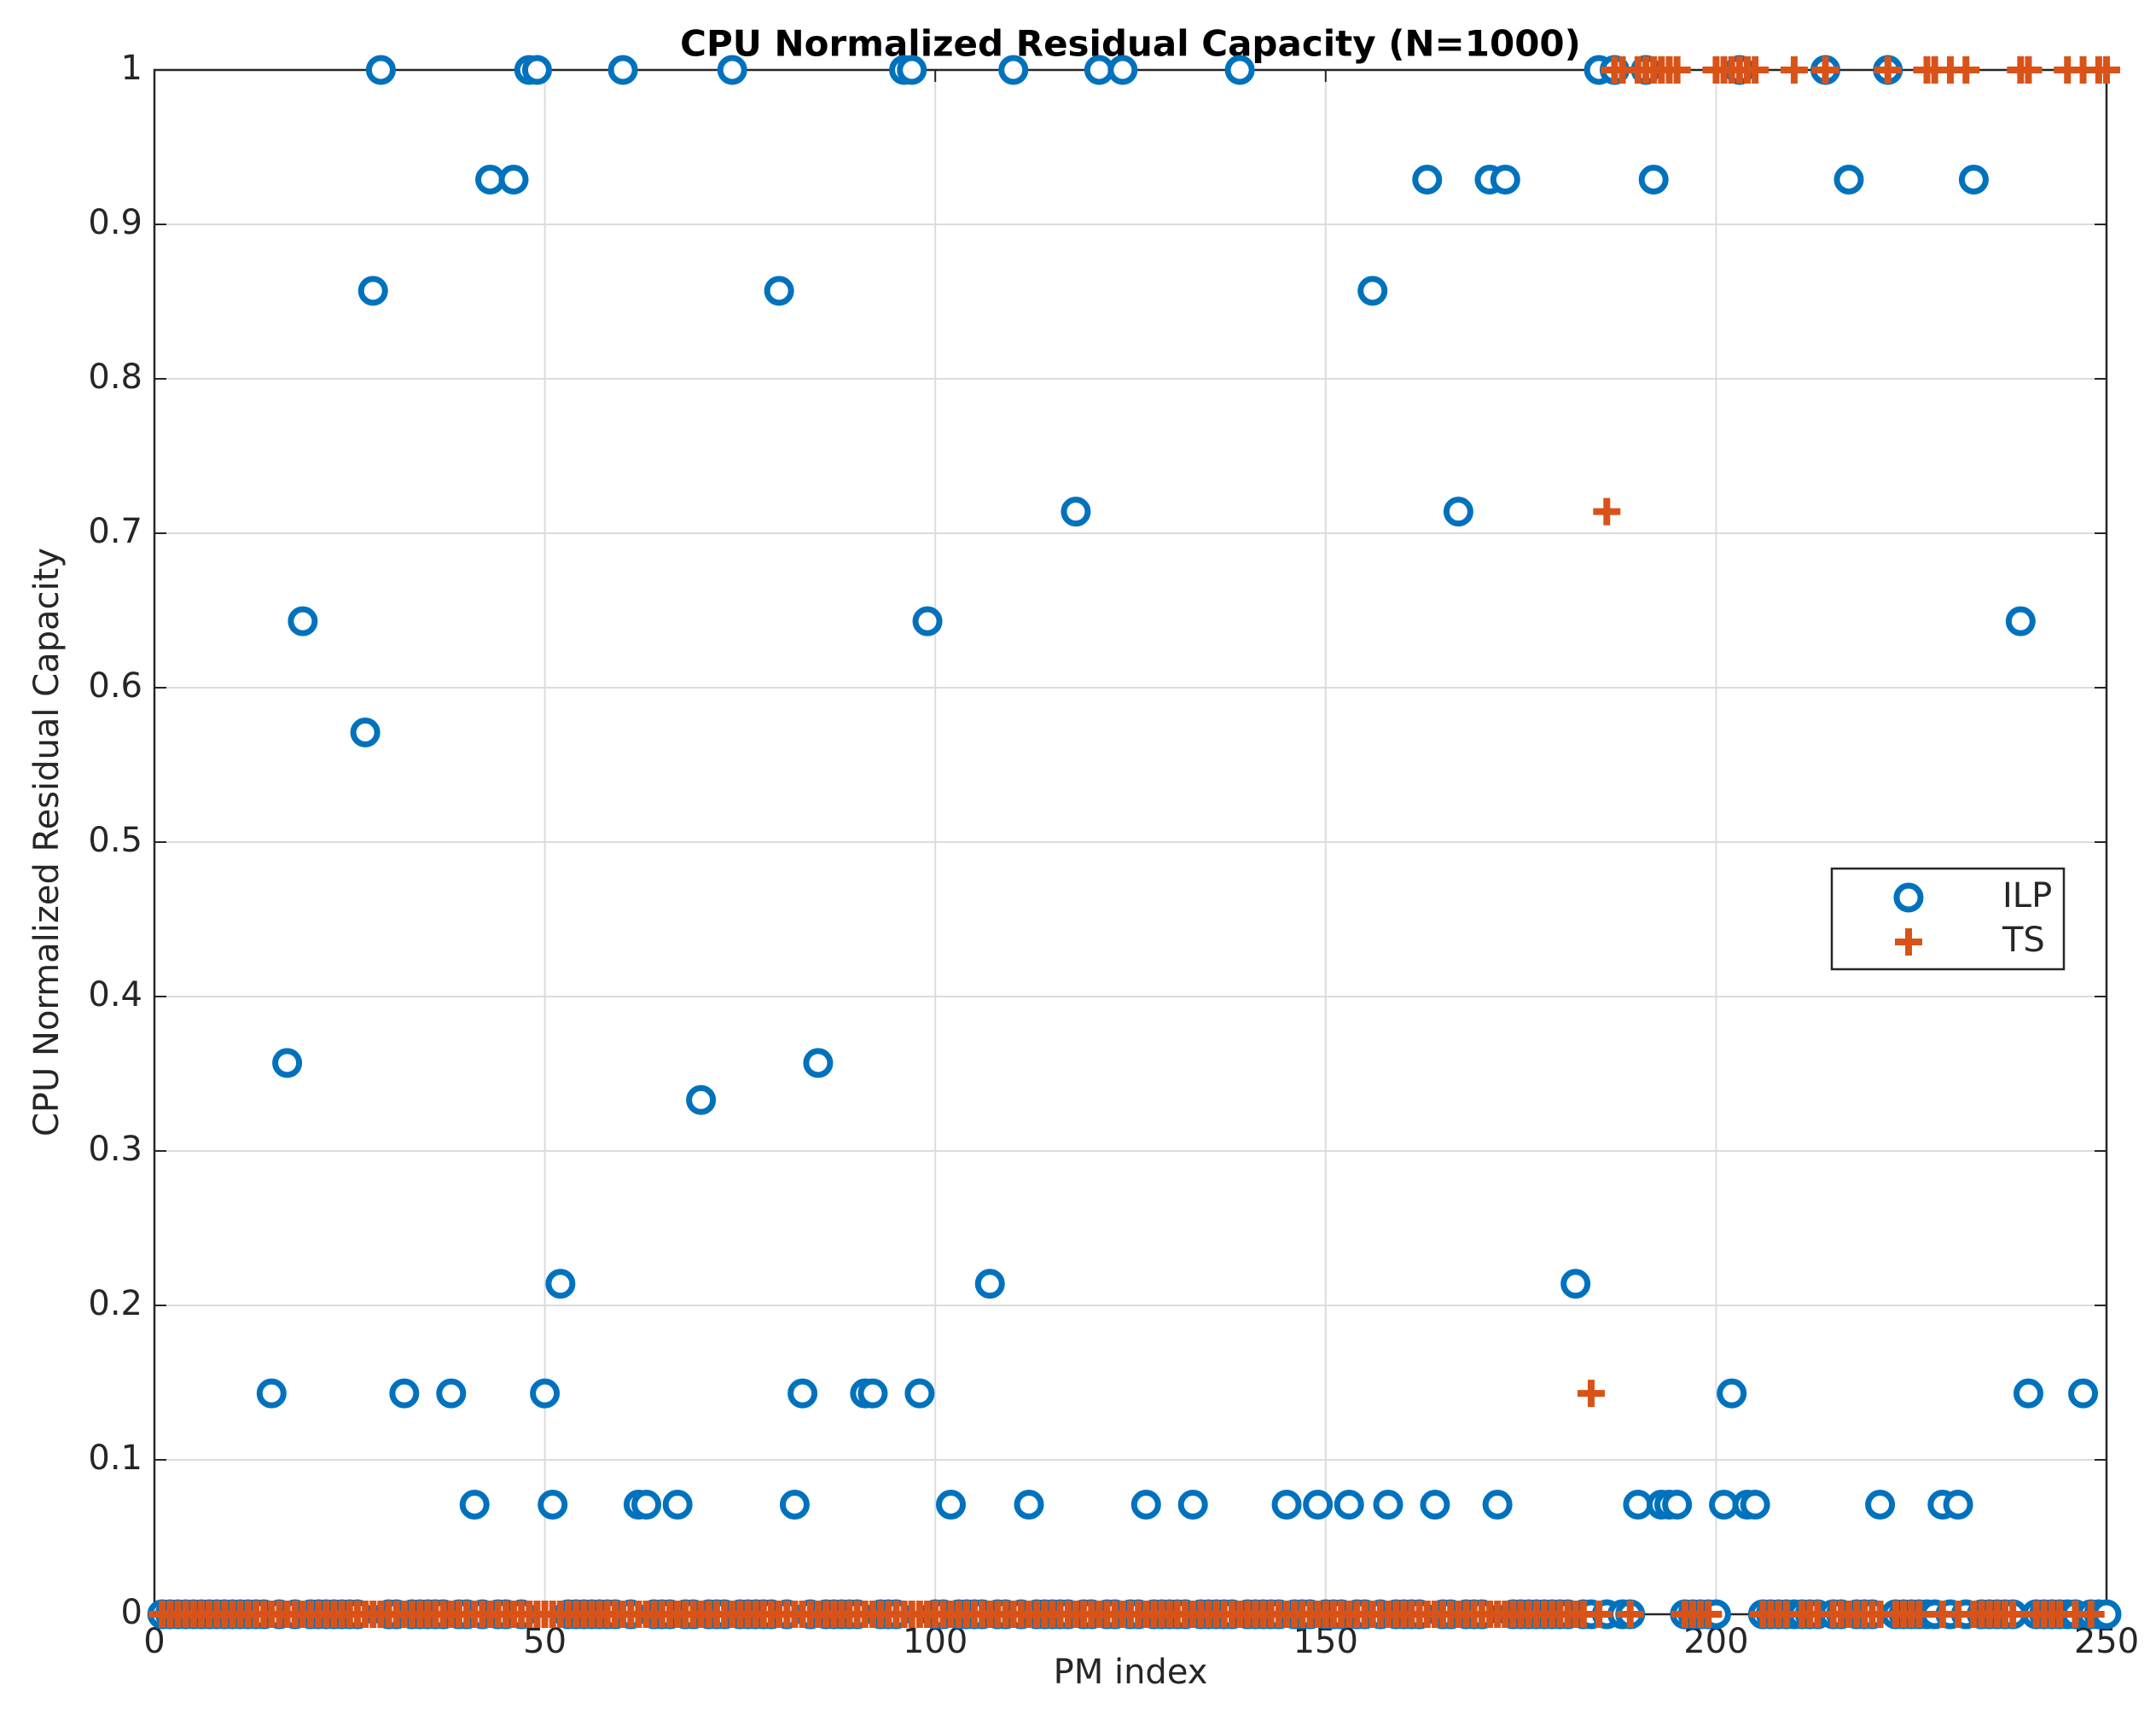 The width and height of the screenshot is (2156, 1732). What do you see at coordinates (115, 686) in the screenshot?
I see `y-tick-label: 0.6` at bounding box center [115, 686].